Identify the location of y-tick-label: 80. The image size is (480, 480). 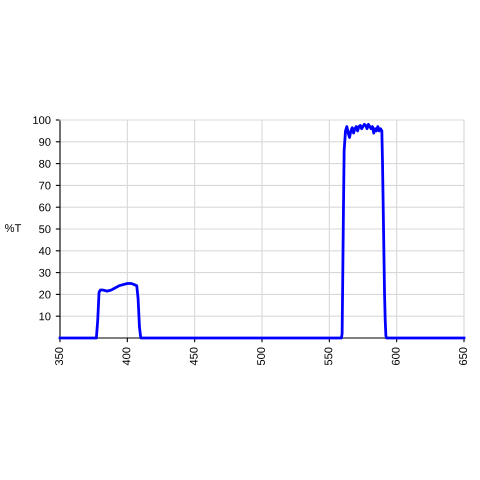
(45, 164).